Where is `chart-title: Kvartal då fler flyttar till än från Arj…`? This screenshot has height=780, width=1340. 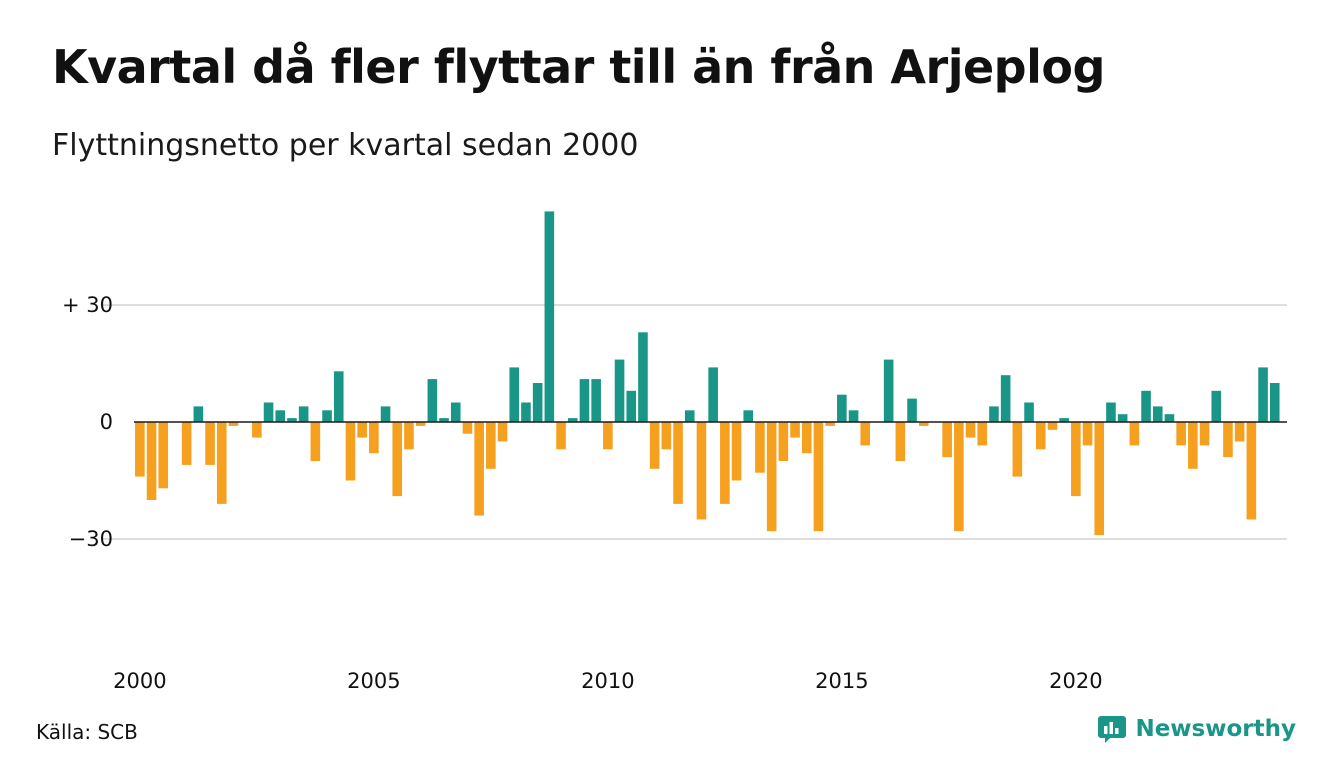
chart-title: Kvartal då fler flyttar till än från Arj… is located at coordinates (578, 67).